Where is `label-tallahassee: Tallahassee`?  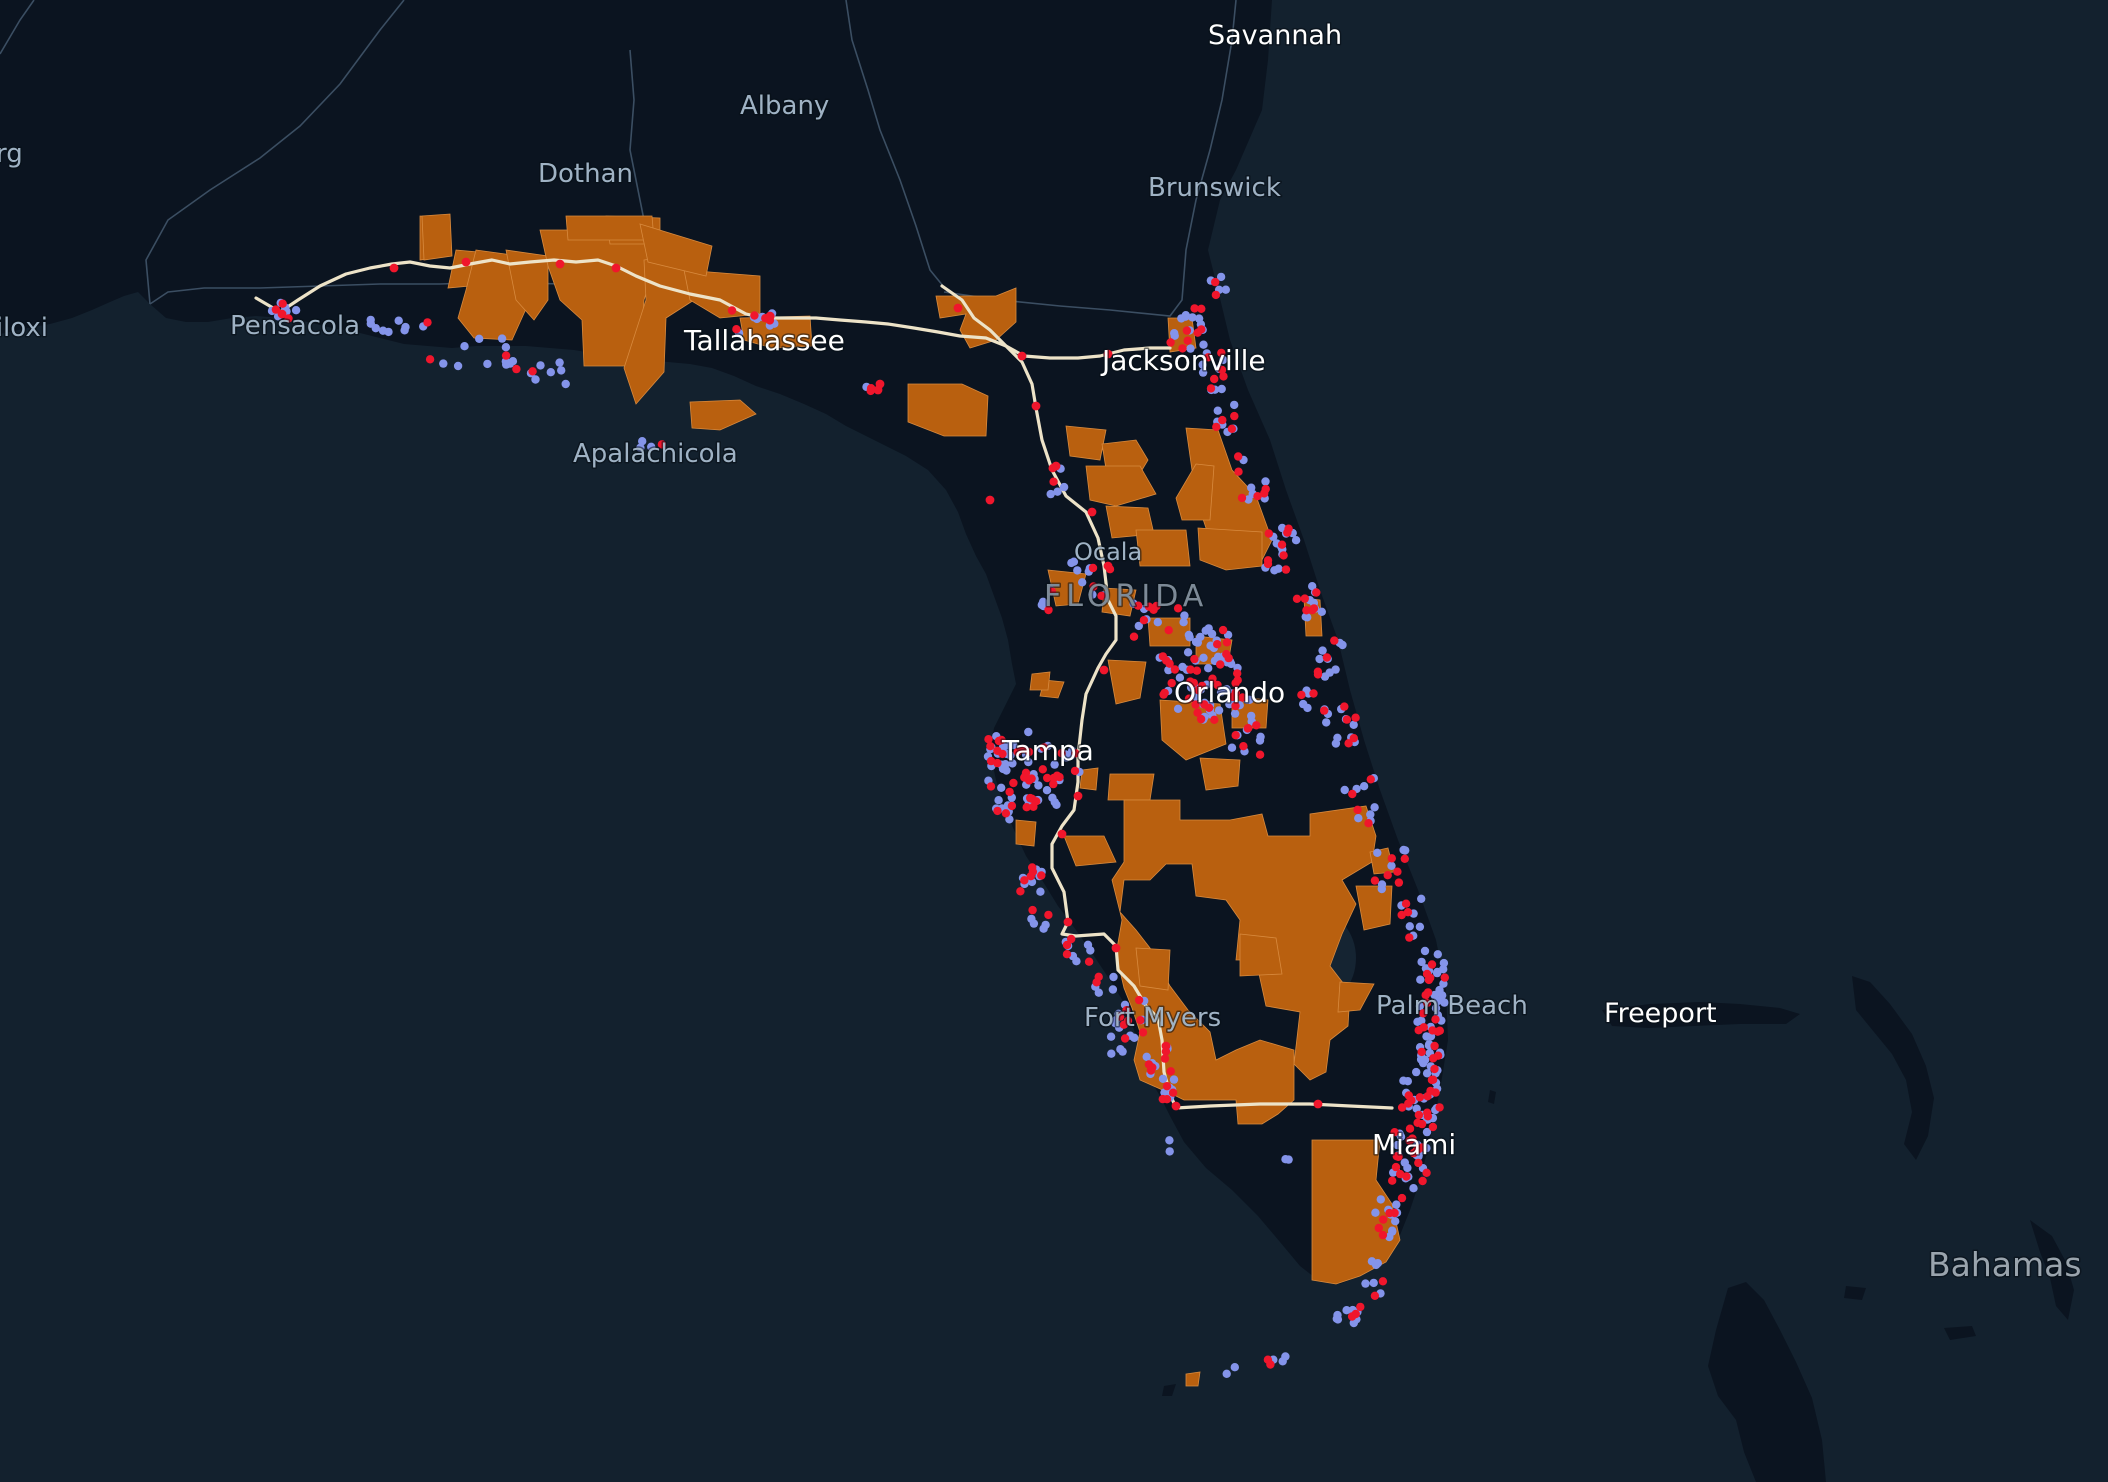
label-tallahassee: Tallahassee is located at coordinates (764, 340).